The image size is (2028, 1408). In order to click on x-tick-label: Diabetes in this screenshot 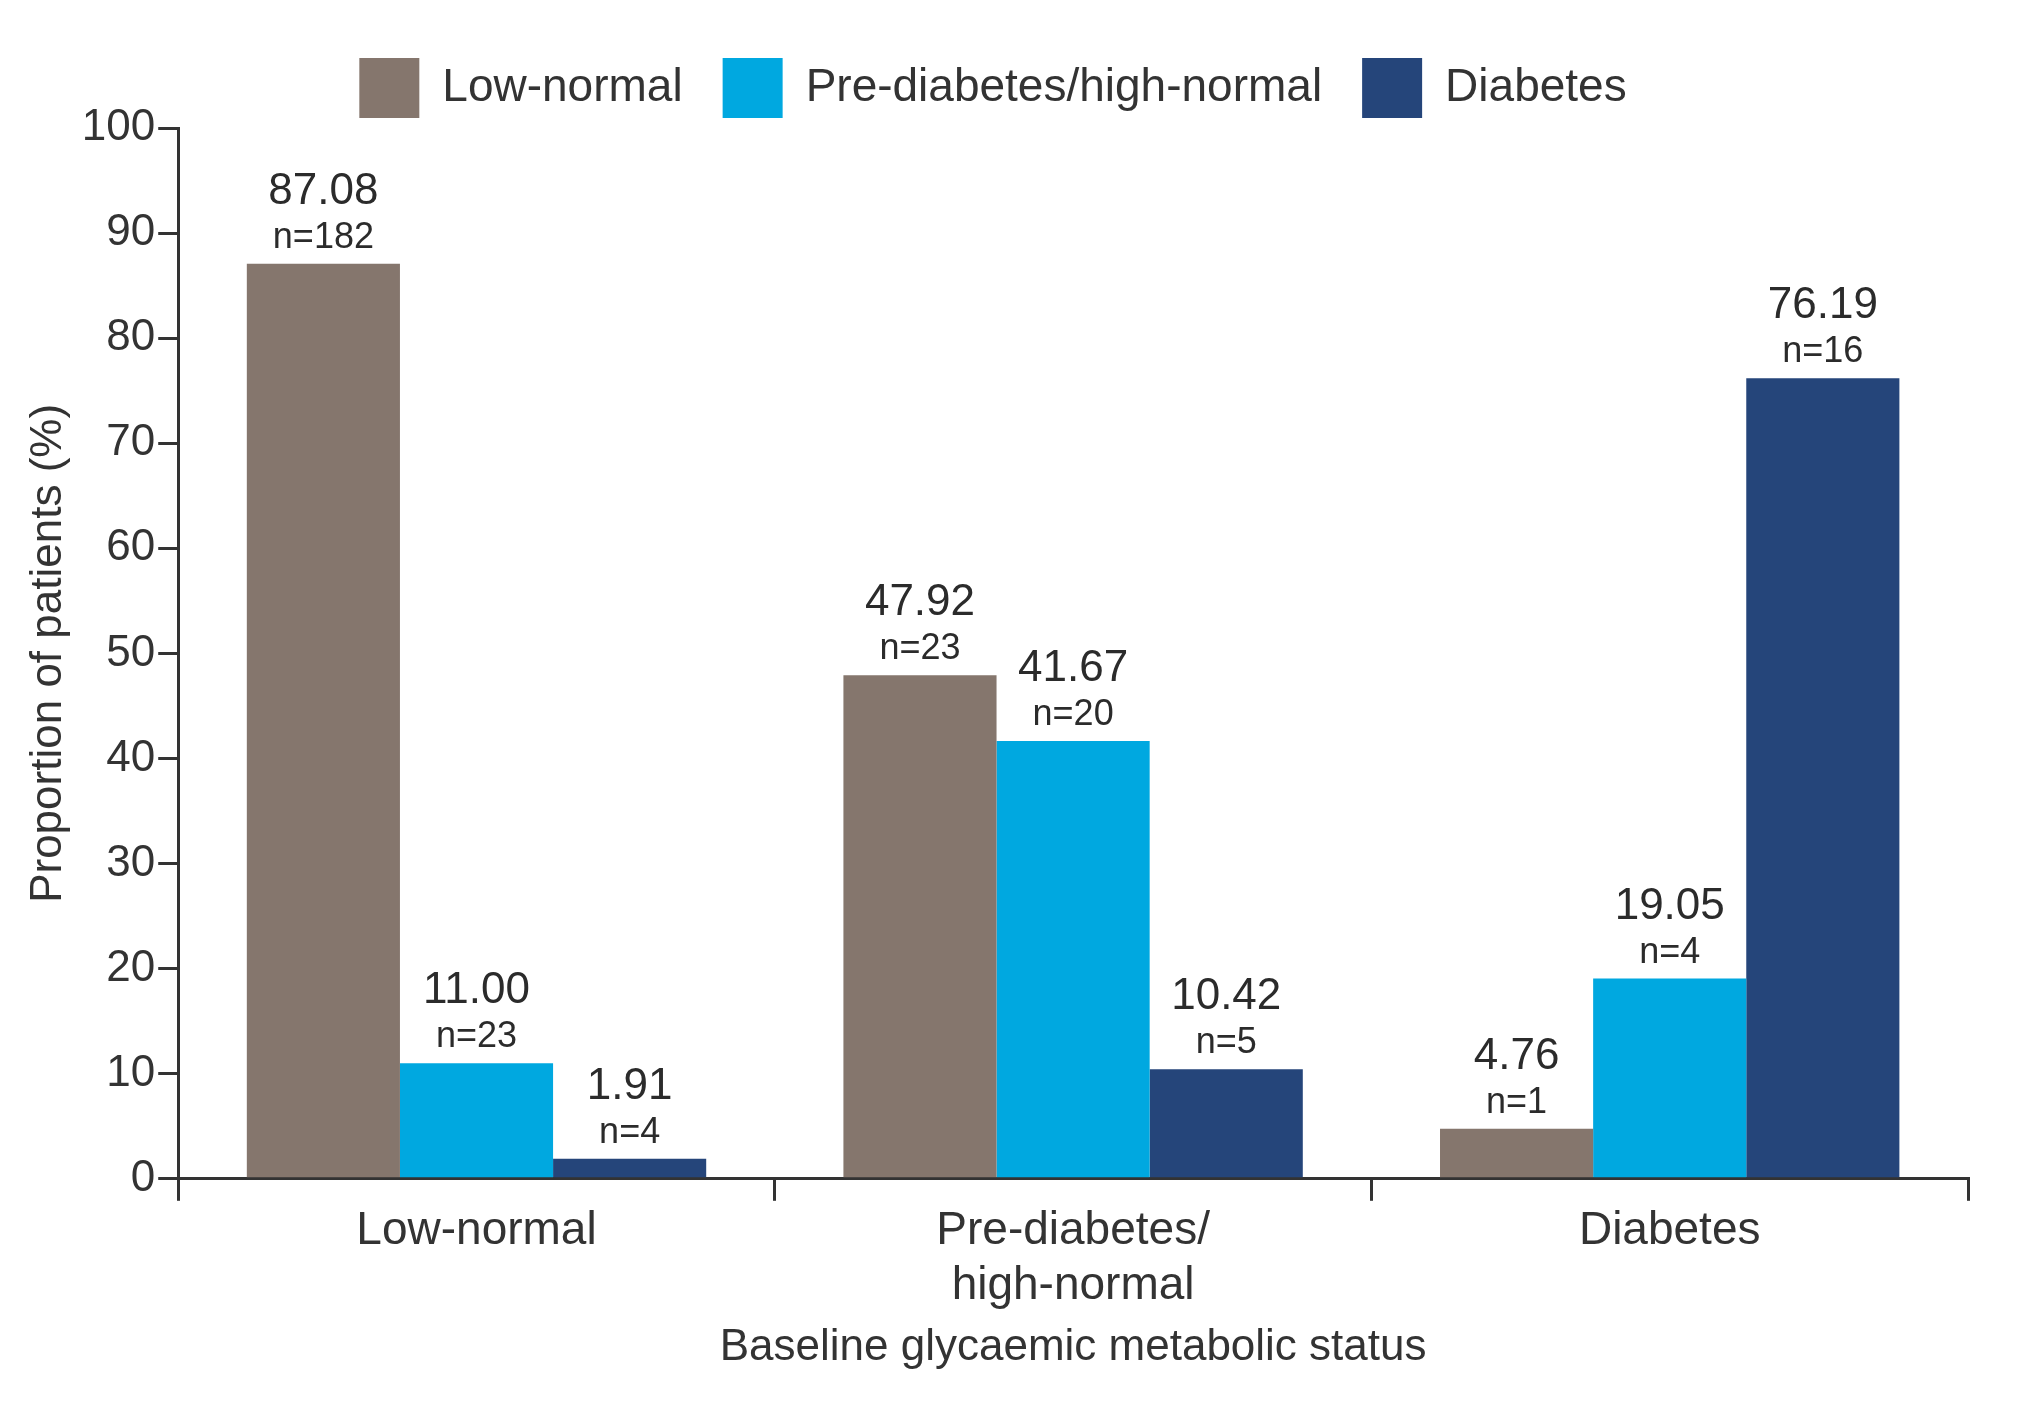, I will do `click(1669, 1228)`.